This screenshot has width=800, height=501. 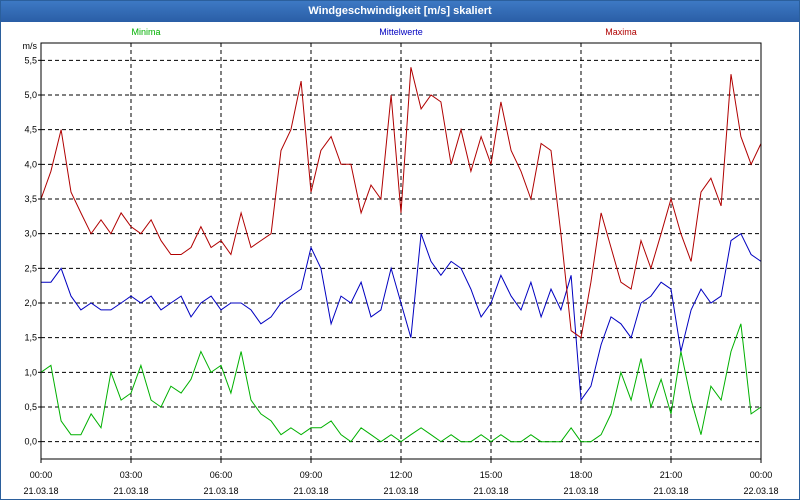 What do you see at coordinates (30, 268) in the screenshot?
I see `y-tick-label: 2,5` at bounding box center [30, 268].